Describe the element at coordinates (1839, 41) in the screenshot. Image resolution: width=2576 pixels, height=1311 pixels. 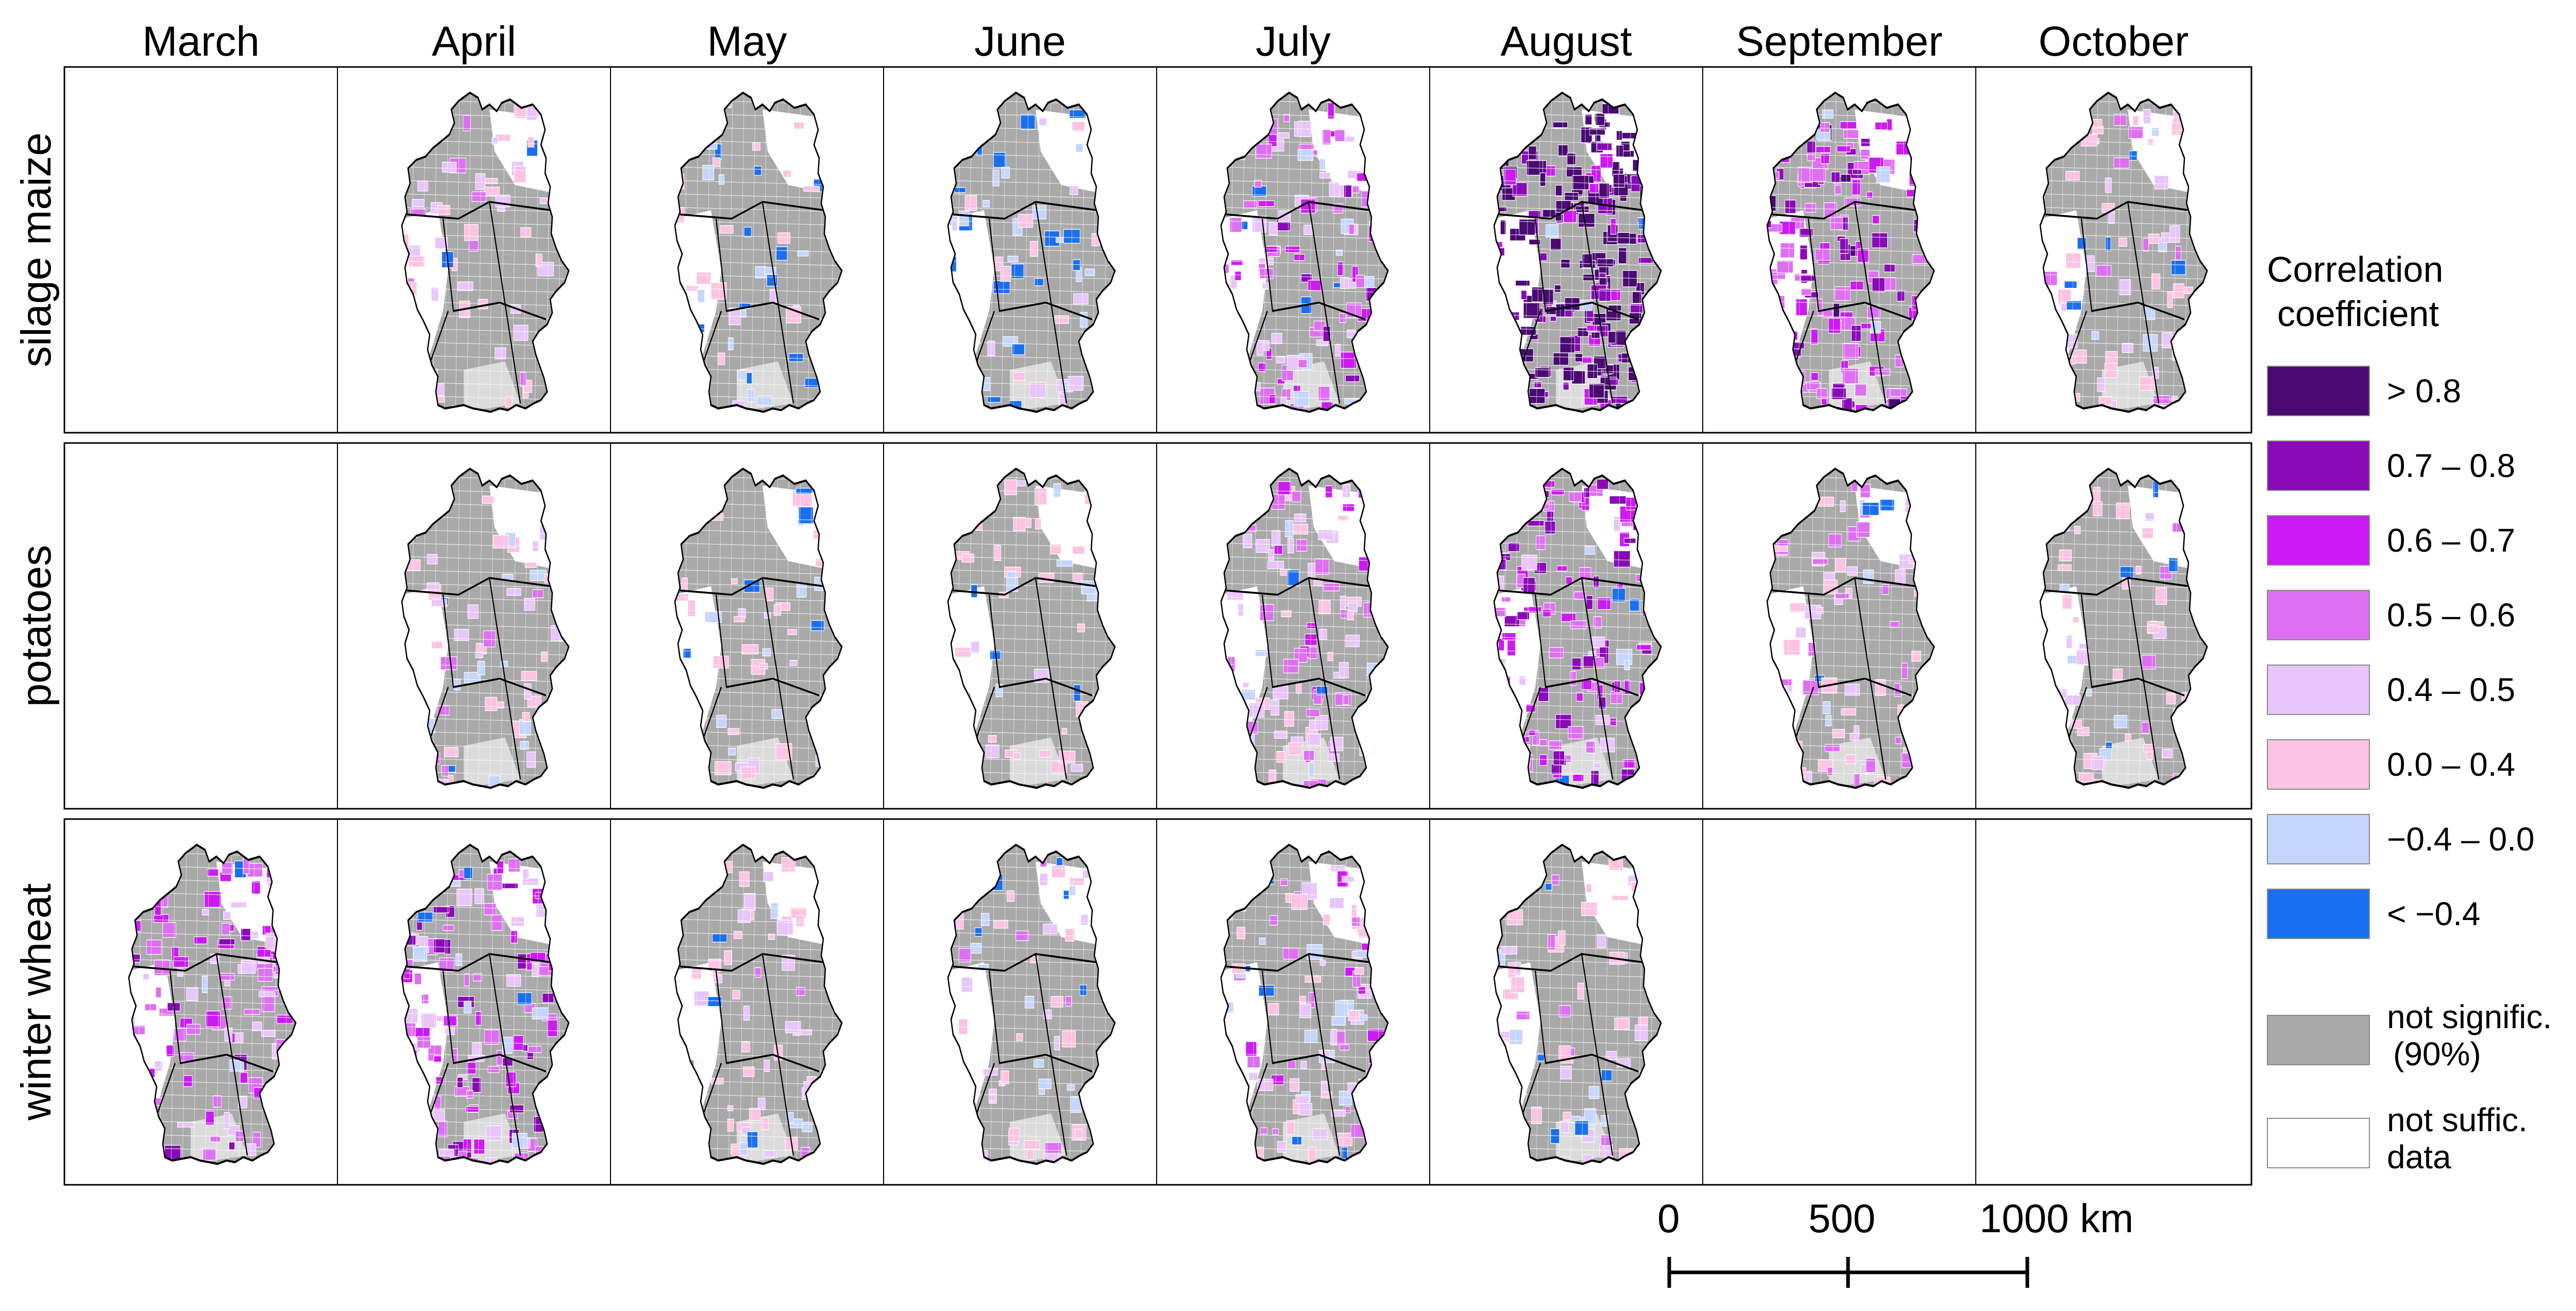
I see `month-header: September` at that location.